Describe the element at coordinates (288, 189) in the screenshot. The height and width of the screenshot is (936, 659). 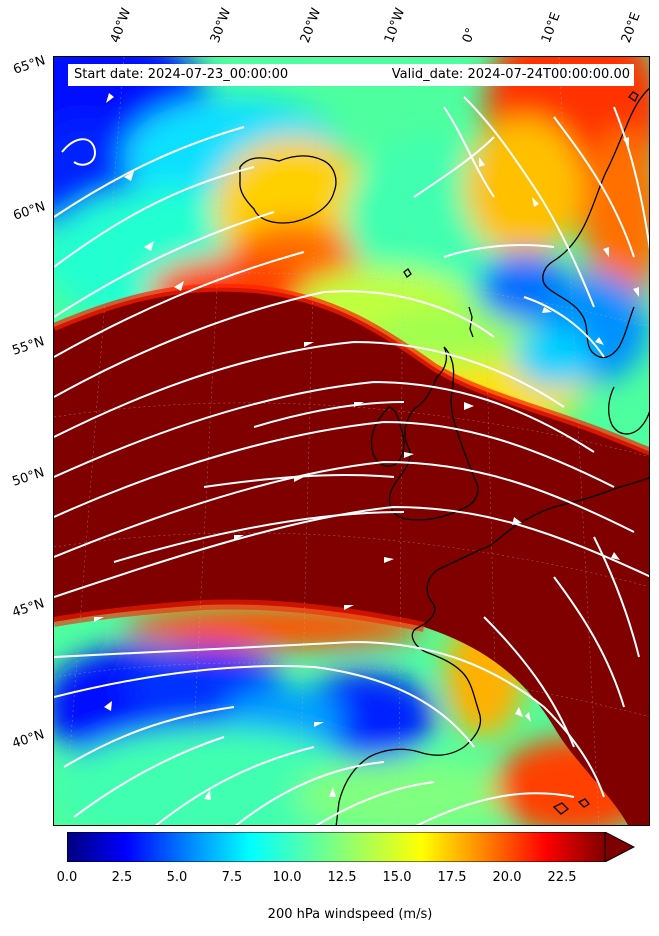
I see `coastline-iceland` at that location.